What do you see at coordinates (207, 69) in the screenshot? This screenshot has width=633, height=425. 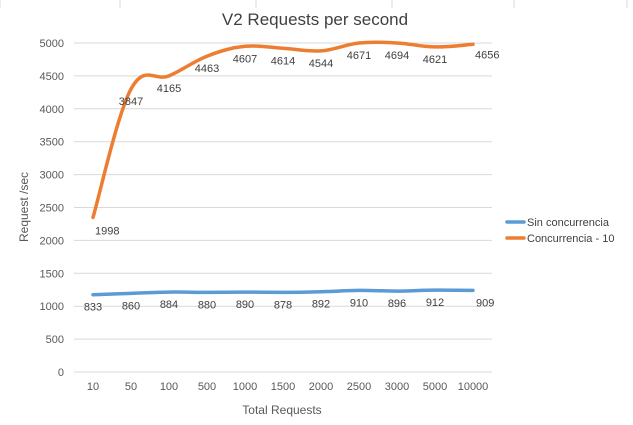 I see `data-label: 4463` at bounding box center [207, 69].